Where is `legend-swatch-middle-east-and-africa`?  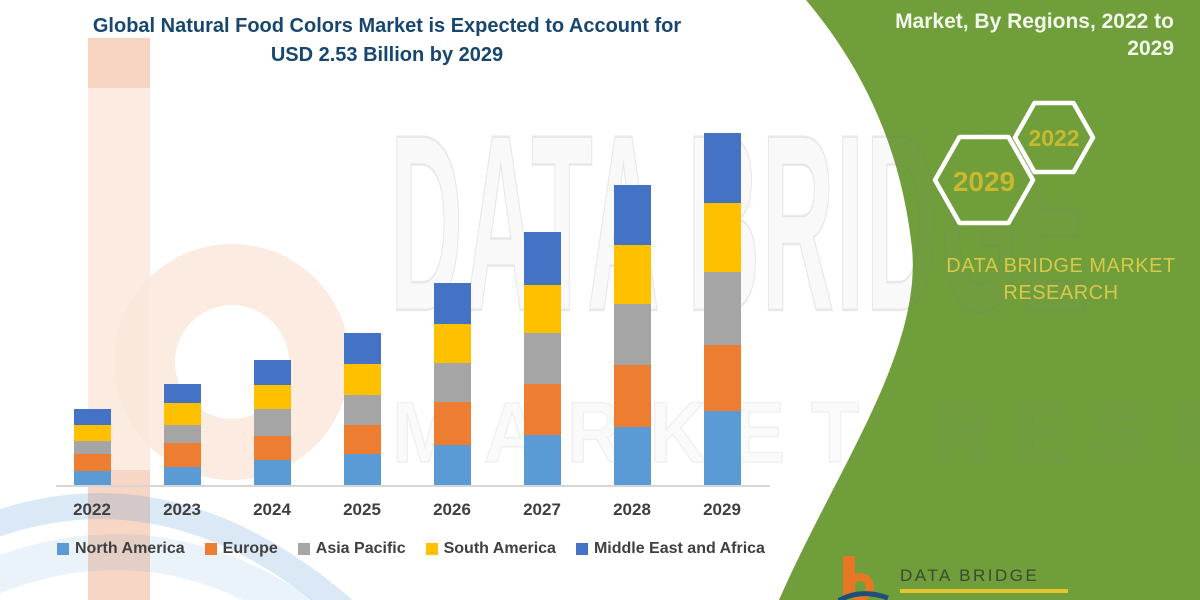 legend-swatch-middle-east-and-africa is located at coordinates (581, 549).